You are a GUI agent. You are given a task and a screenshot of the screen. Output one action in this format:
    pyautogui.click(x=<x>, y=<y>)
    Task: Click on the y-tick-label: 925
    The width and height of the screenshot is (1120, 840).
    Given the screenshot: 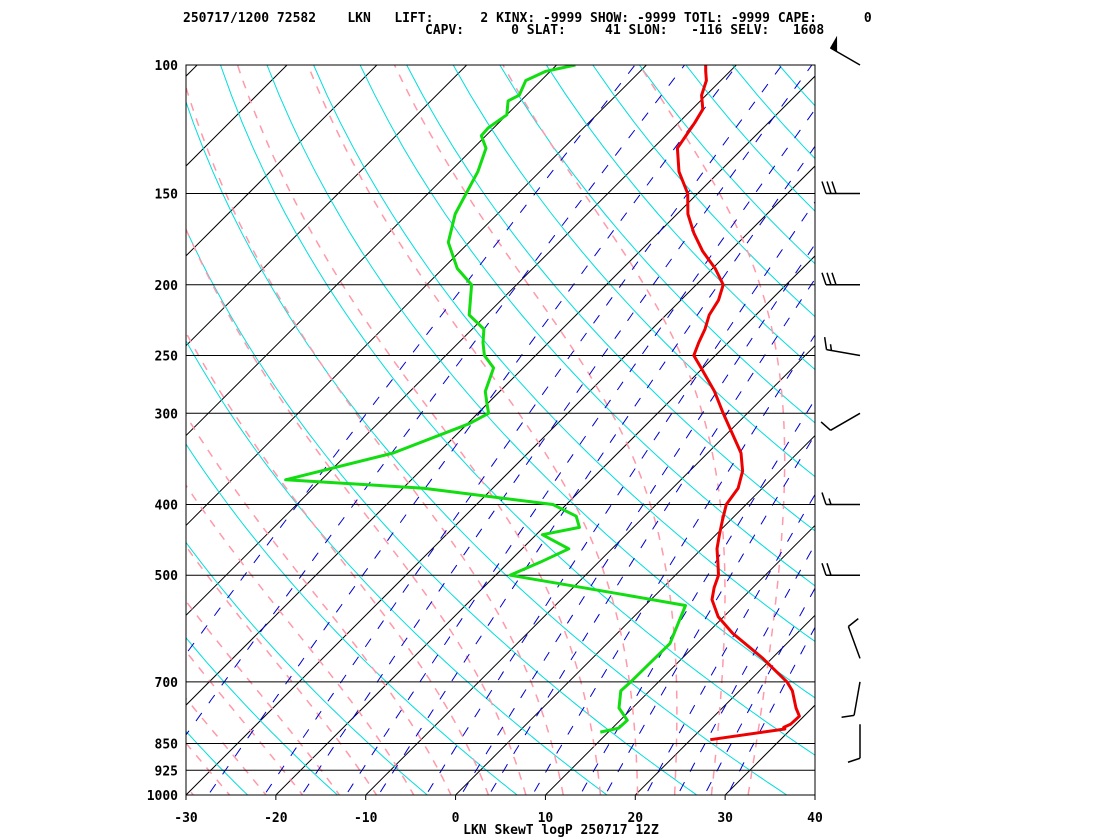 What is the action you would take?
    pyautogui.click(x=166, y=771)
    